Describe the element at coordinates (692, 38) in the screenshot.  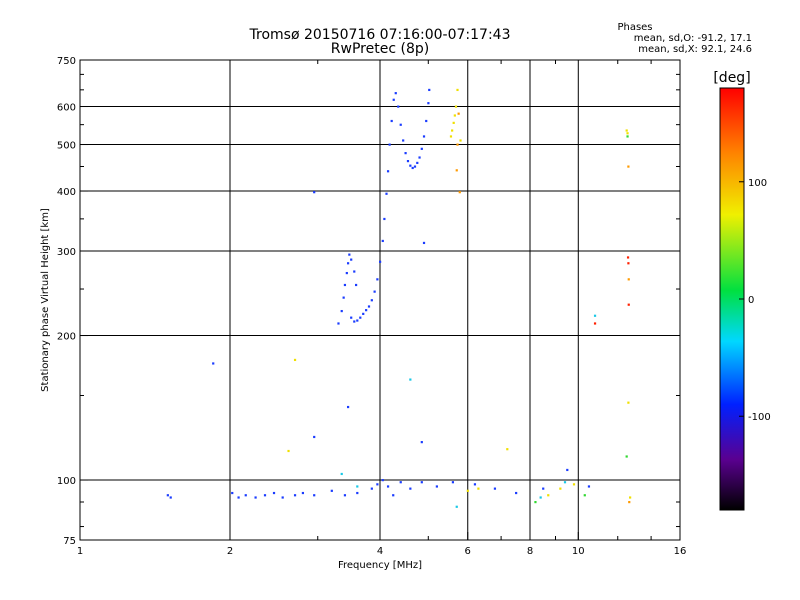
I see `phase-o-stats: mean, sd,O: -91.2, 17.1` at that location.